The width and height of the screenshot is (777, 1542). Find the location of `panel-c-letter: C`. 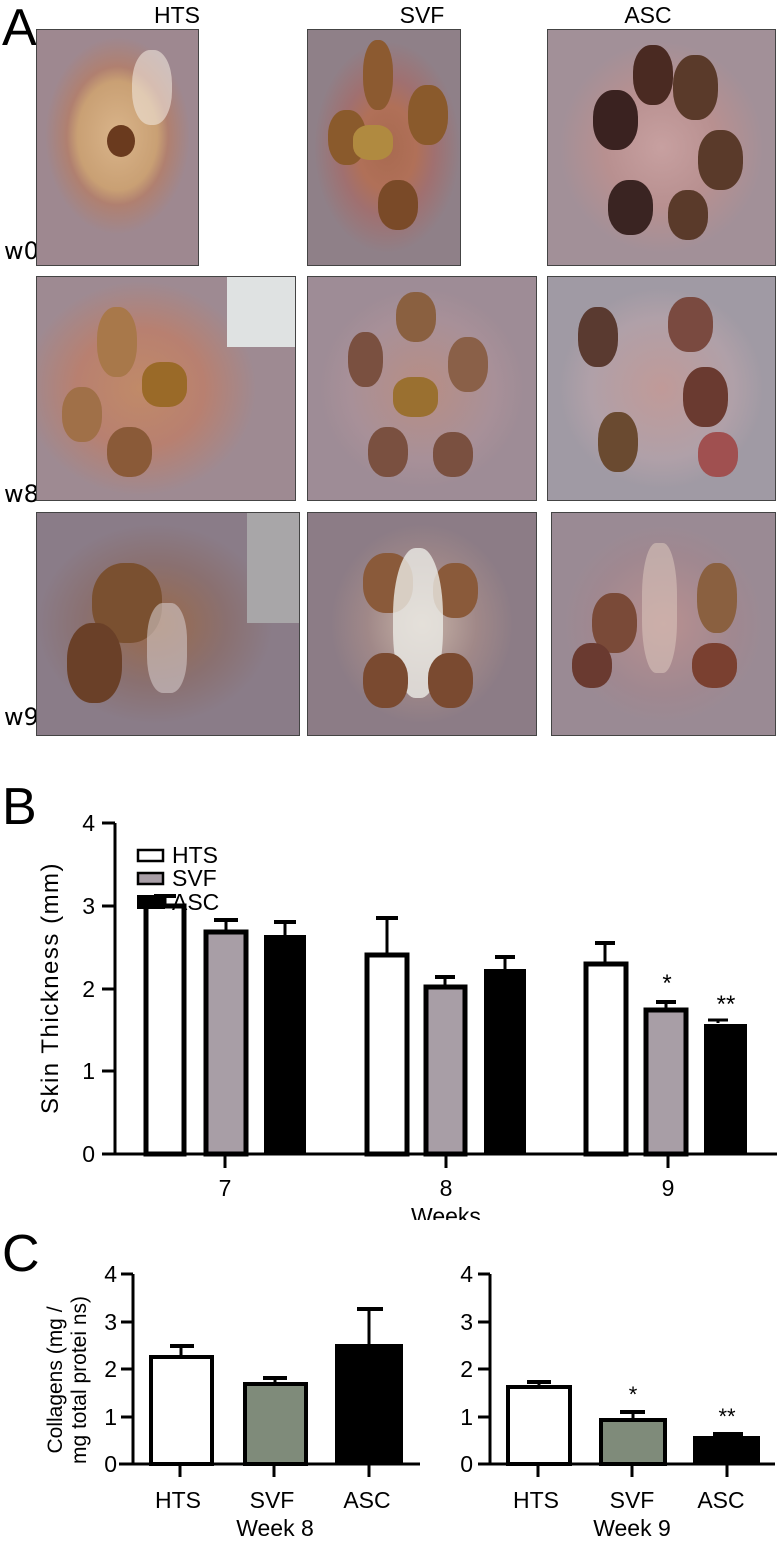

panel-c-letter: C is located at coordinates (21, 1254).